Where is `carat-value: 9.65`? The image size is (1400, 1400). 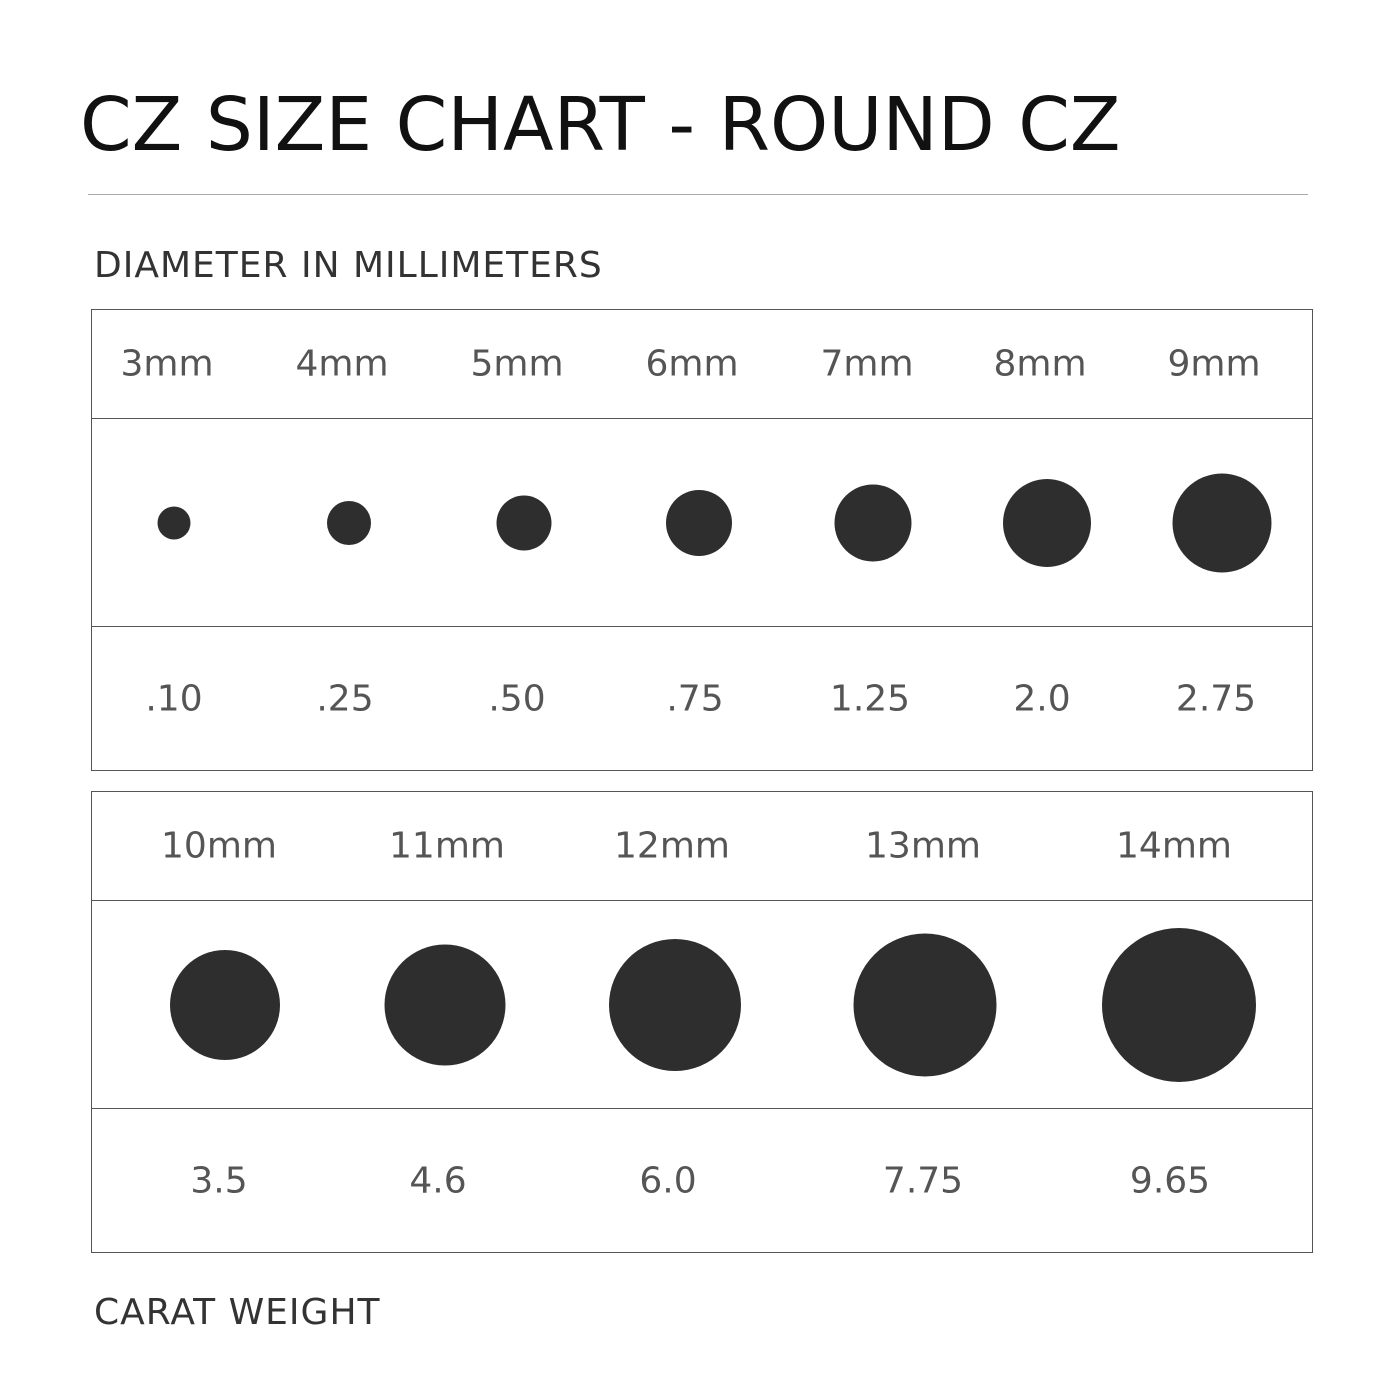 carat-value: 9.65 is located at coordinates (1170, 1180).